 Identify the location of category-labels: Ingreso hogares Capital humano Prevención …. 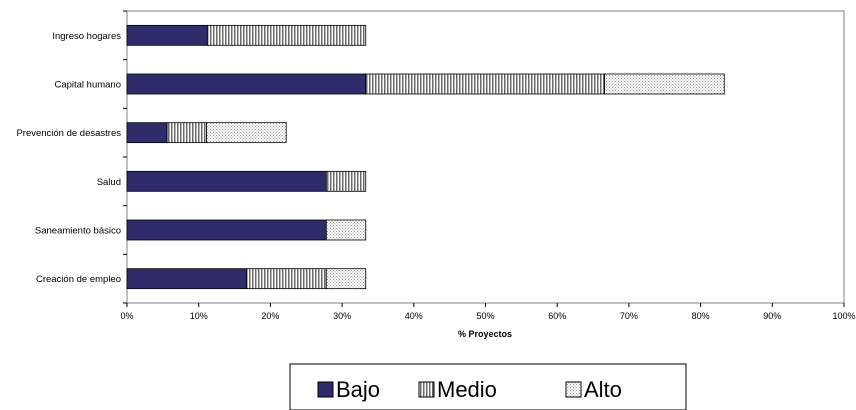
(71, 157).